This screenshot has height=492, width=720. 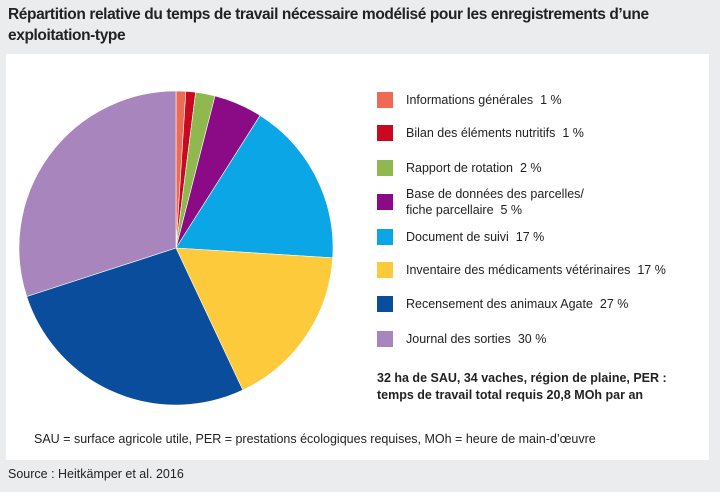 I want to click on legend-item: Journal des sorties 30 %, so click(x=461, y=339).